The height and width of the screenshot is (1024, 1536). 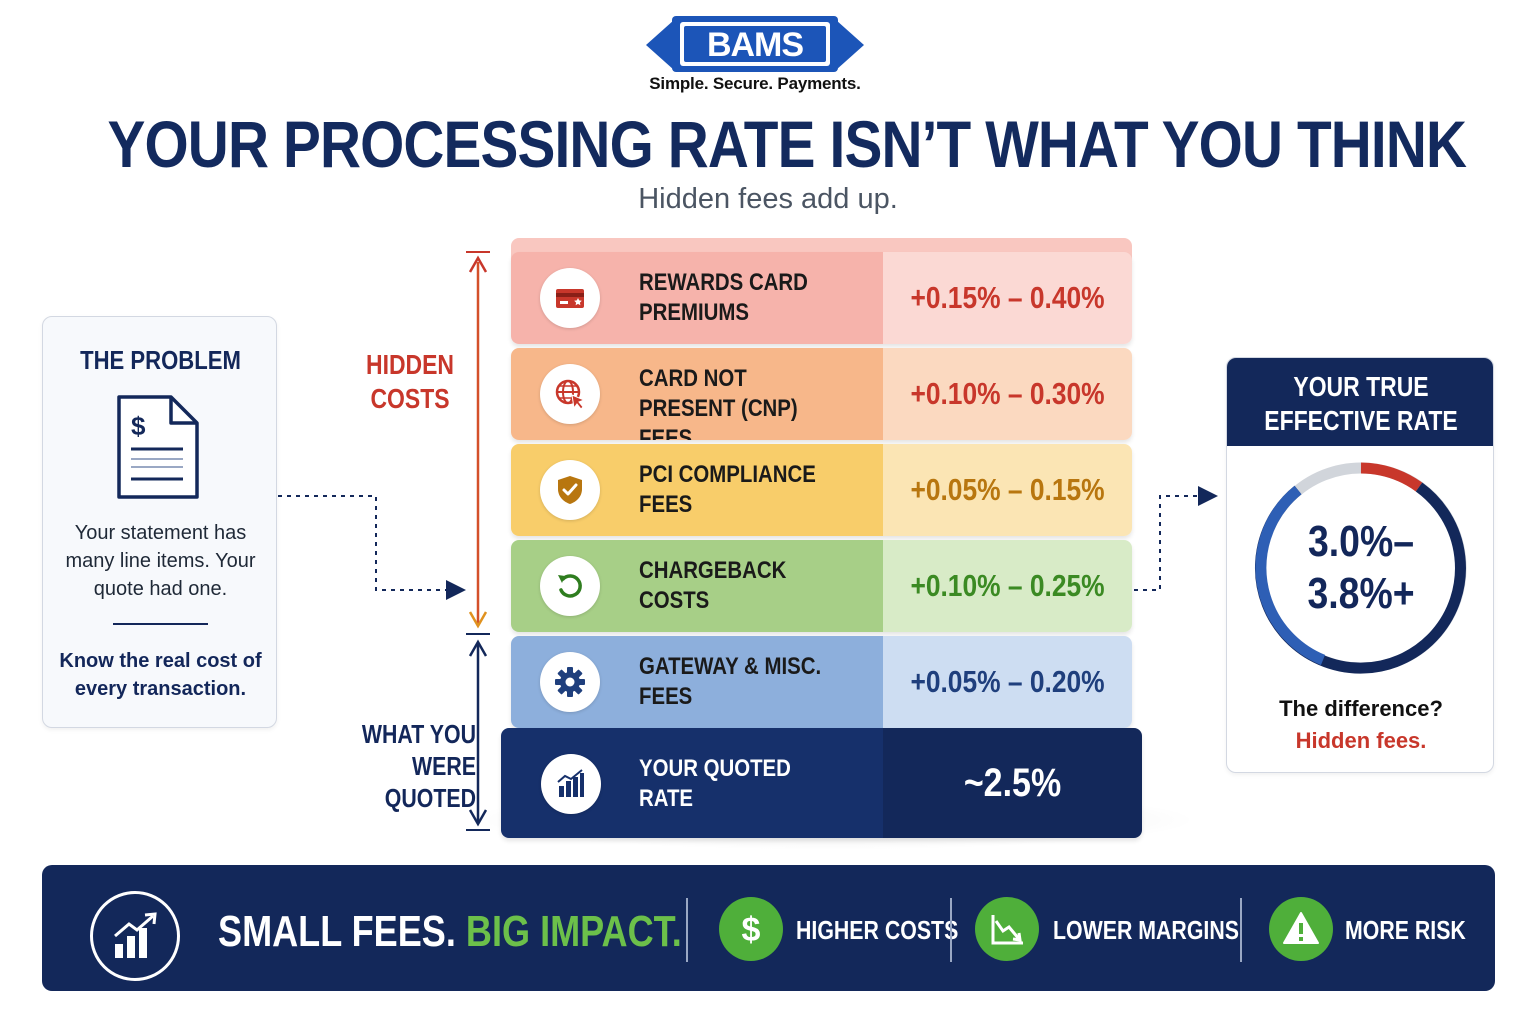 What do you see at coordinates (570, 298) in the screenshot?
I see `credit-card-icon` at bounding box center [570, 298].